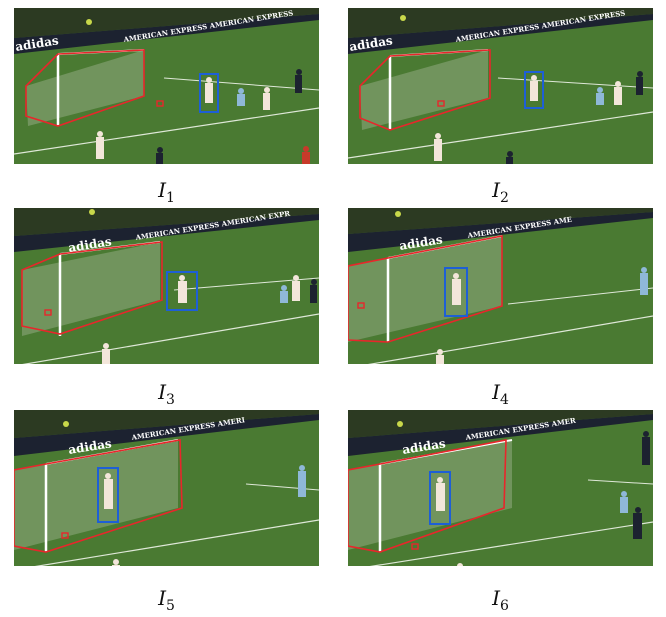 The image size is (666, 617). What do you see at coordinates (166, 394) in the screenshot?
I see `frame-label-3: I3` at bounding box center [166, 394].